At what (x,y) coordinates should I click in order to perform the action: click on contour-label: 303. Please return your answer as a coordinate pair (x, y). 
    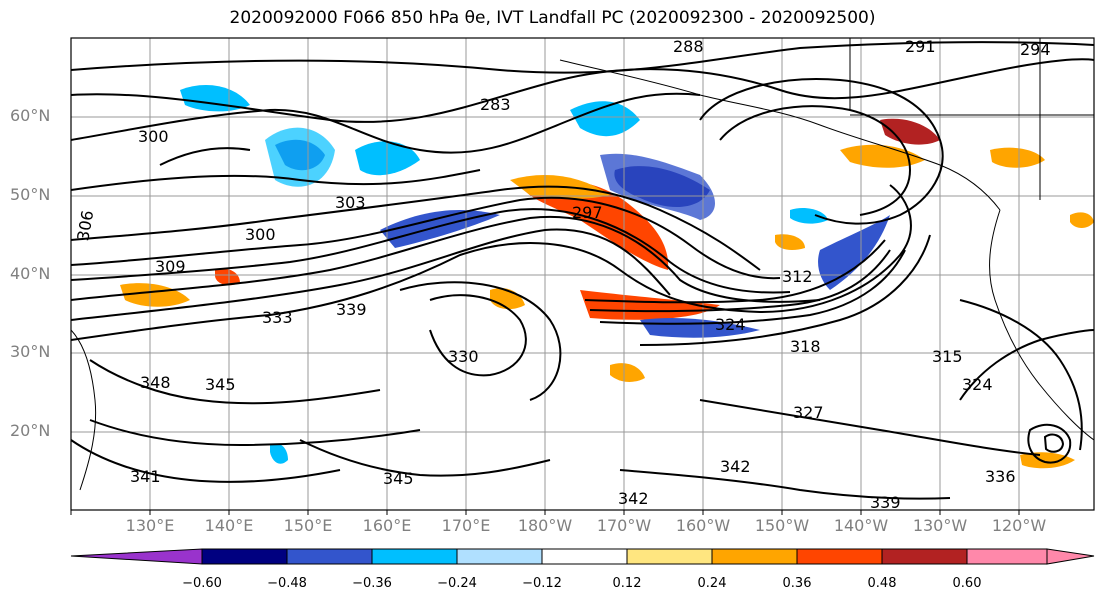
    Looking at the image, I should click on (350, 202).